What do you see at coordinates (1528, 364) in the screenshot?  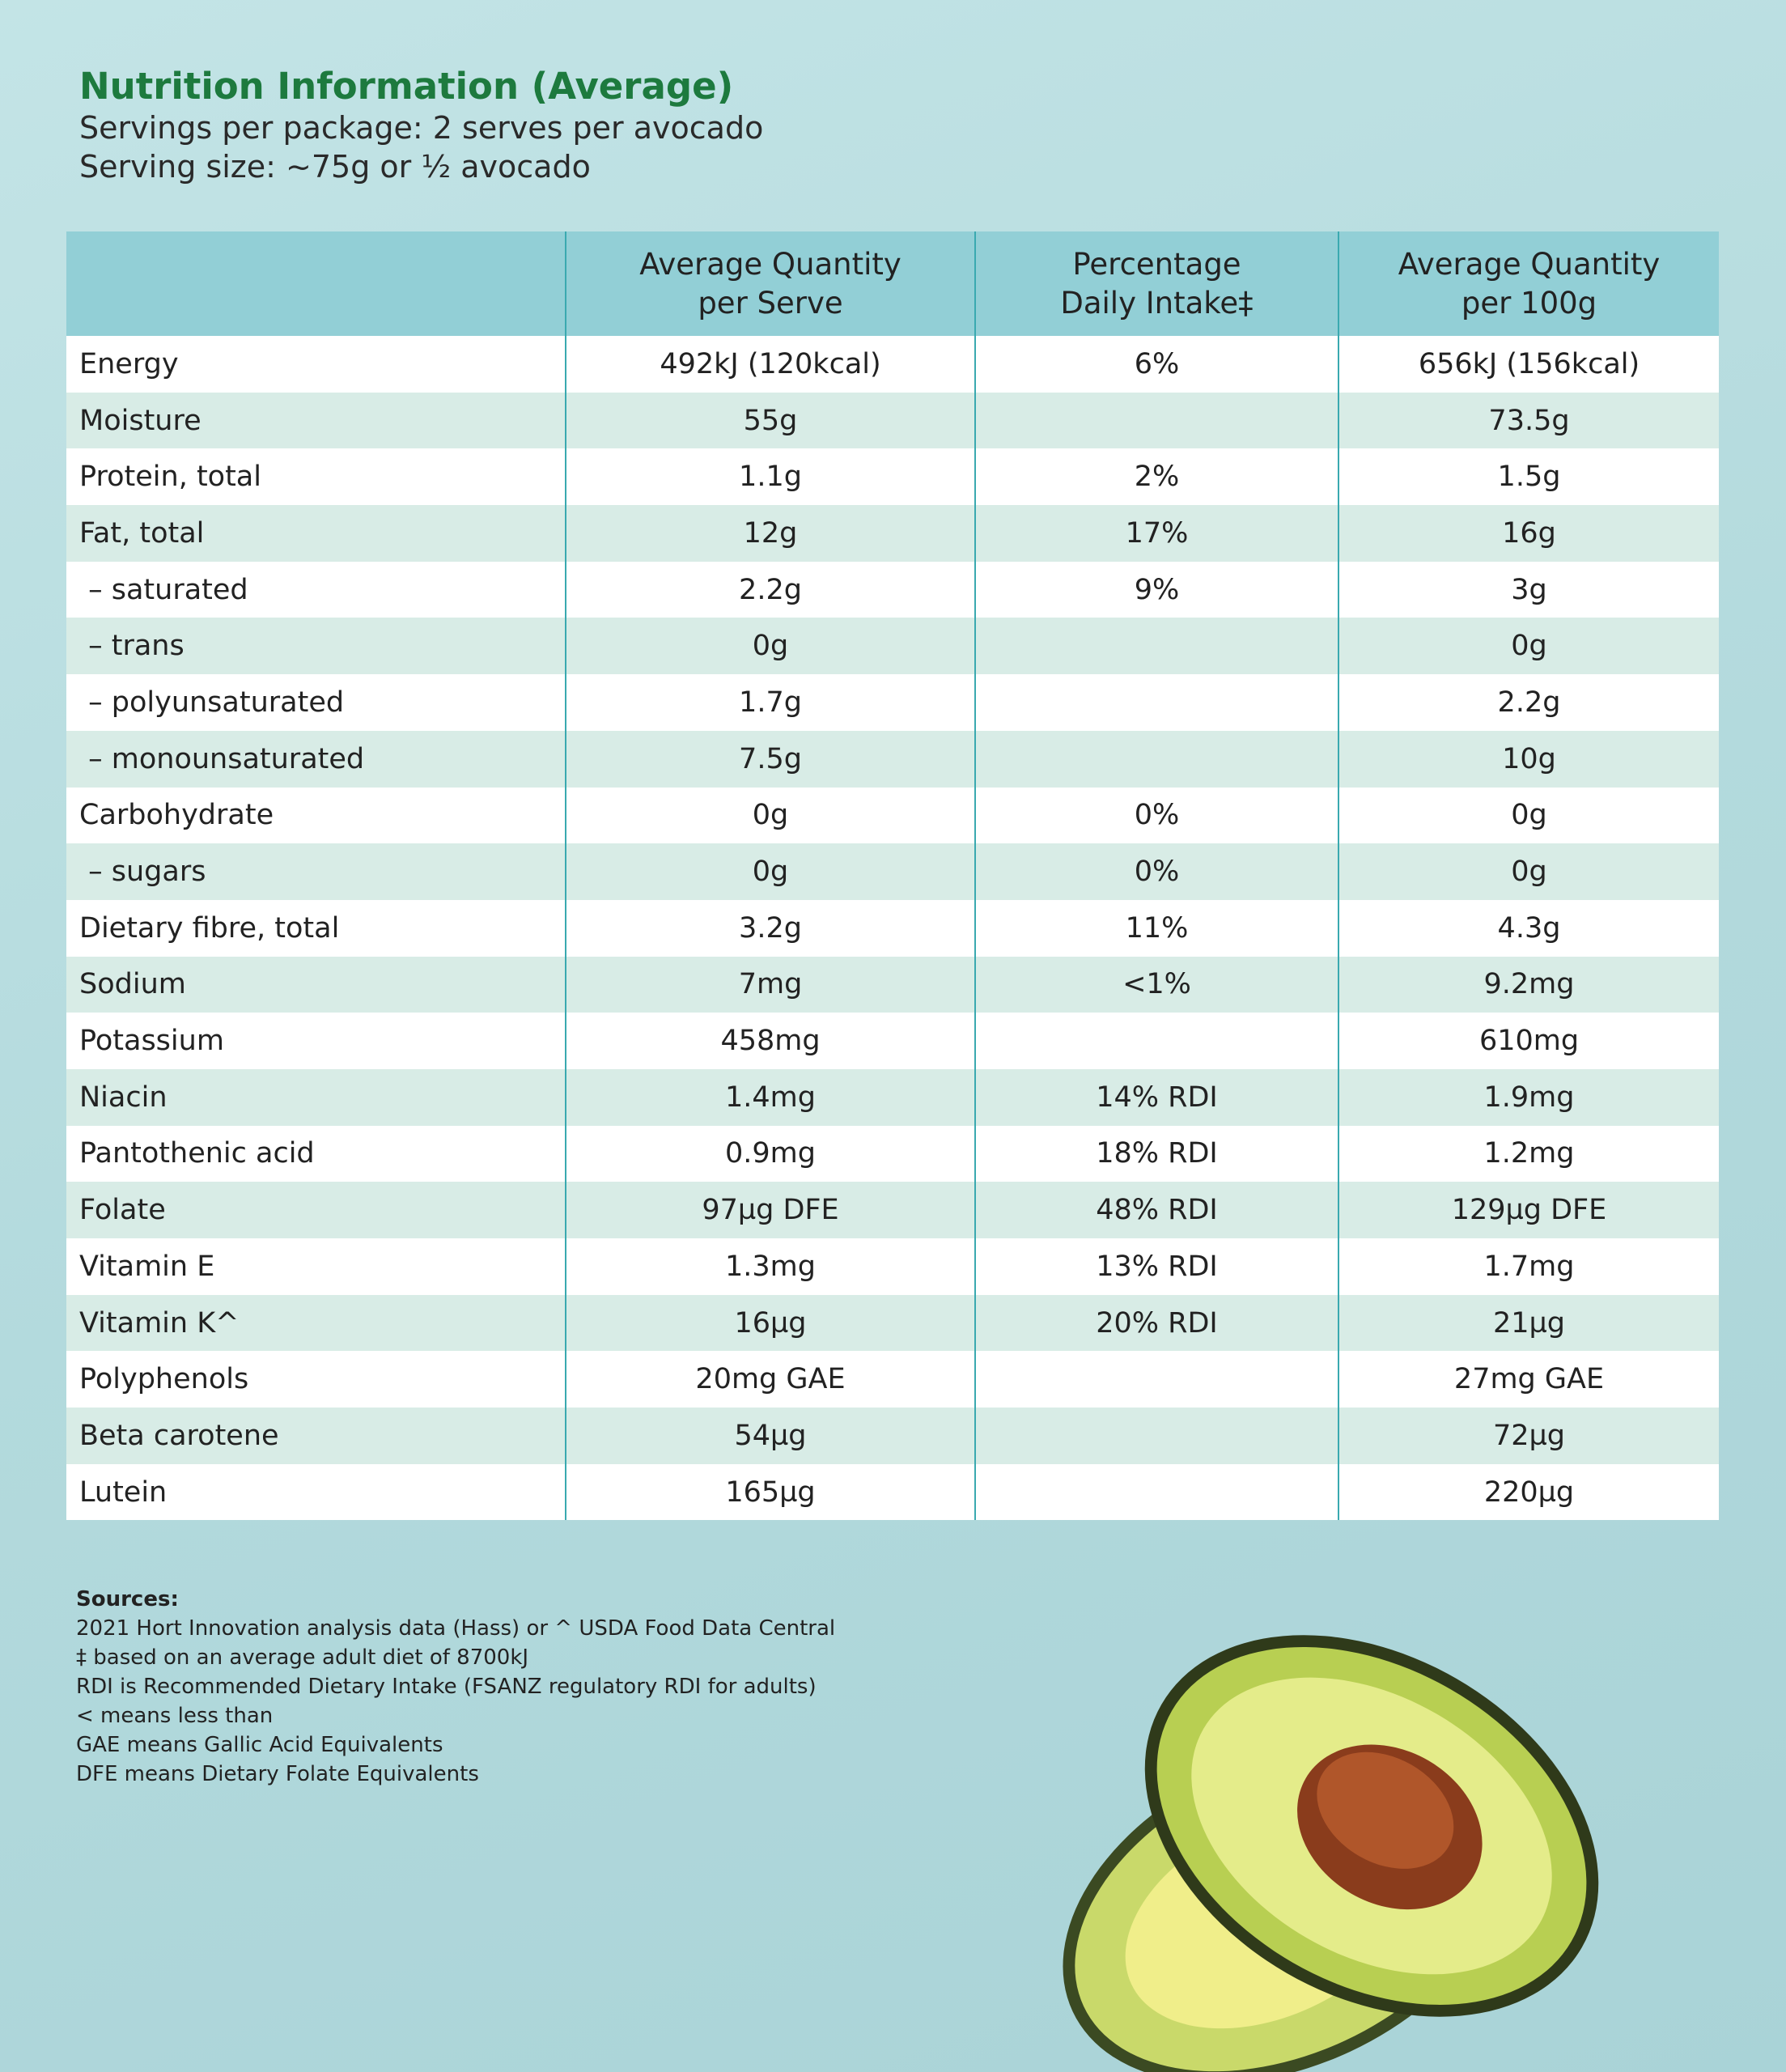 I see `value-cell: 656kJ (156kcal)` at bounding box center [1528, 364].